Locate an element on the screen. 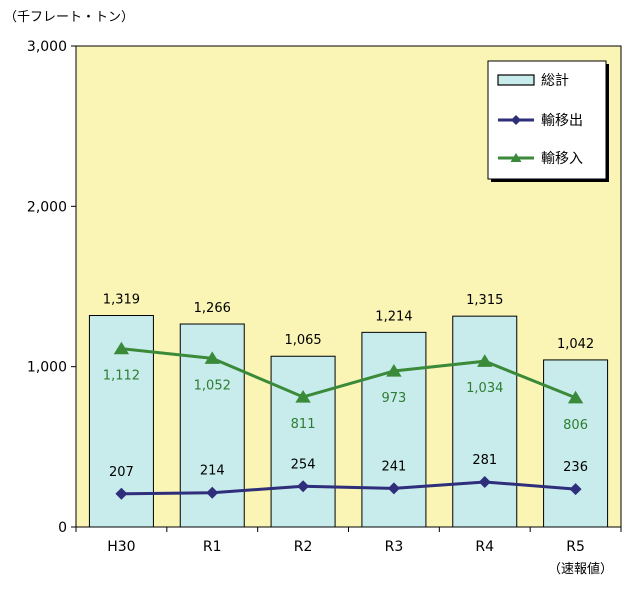 The width and height of the screenshot is (644, 590). legend-label-import: 輸移入 is located at coordinates (562, 159).